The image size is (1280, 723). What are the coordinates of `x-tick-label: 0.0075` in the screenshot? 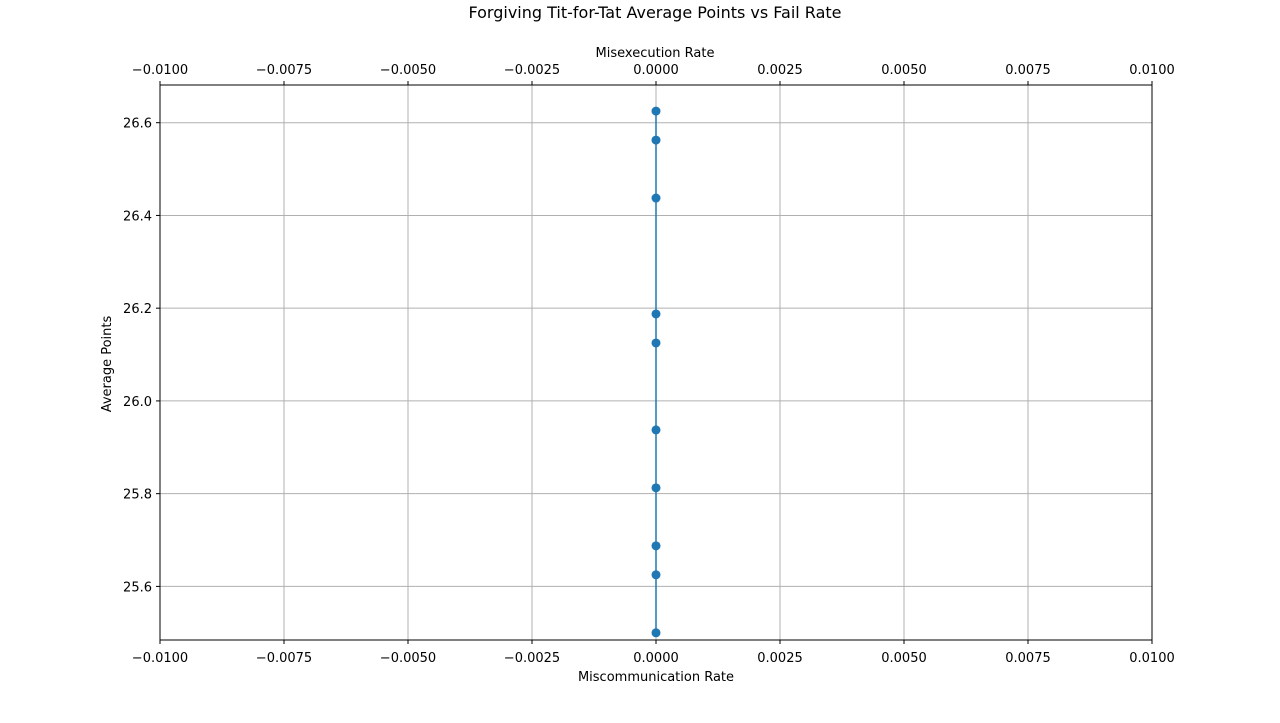 It's located at (1028, 658).